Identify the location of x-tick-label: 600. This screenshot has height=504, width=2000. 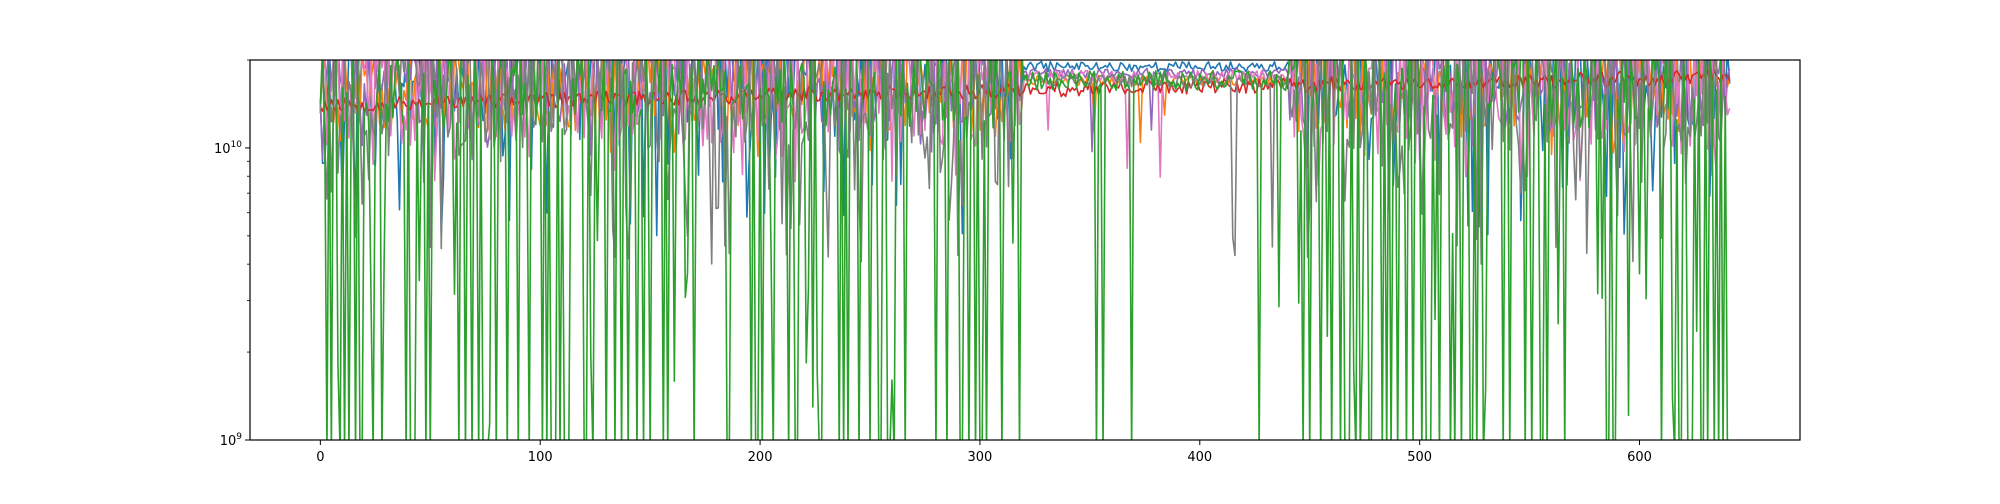
(1639, 457).